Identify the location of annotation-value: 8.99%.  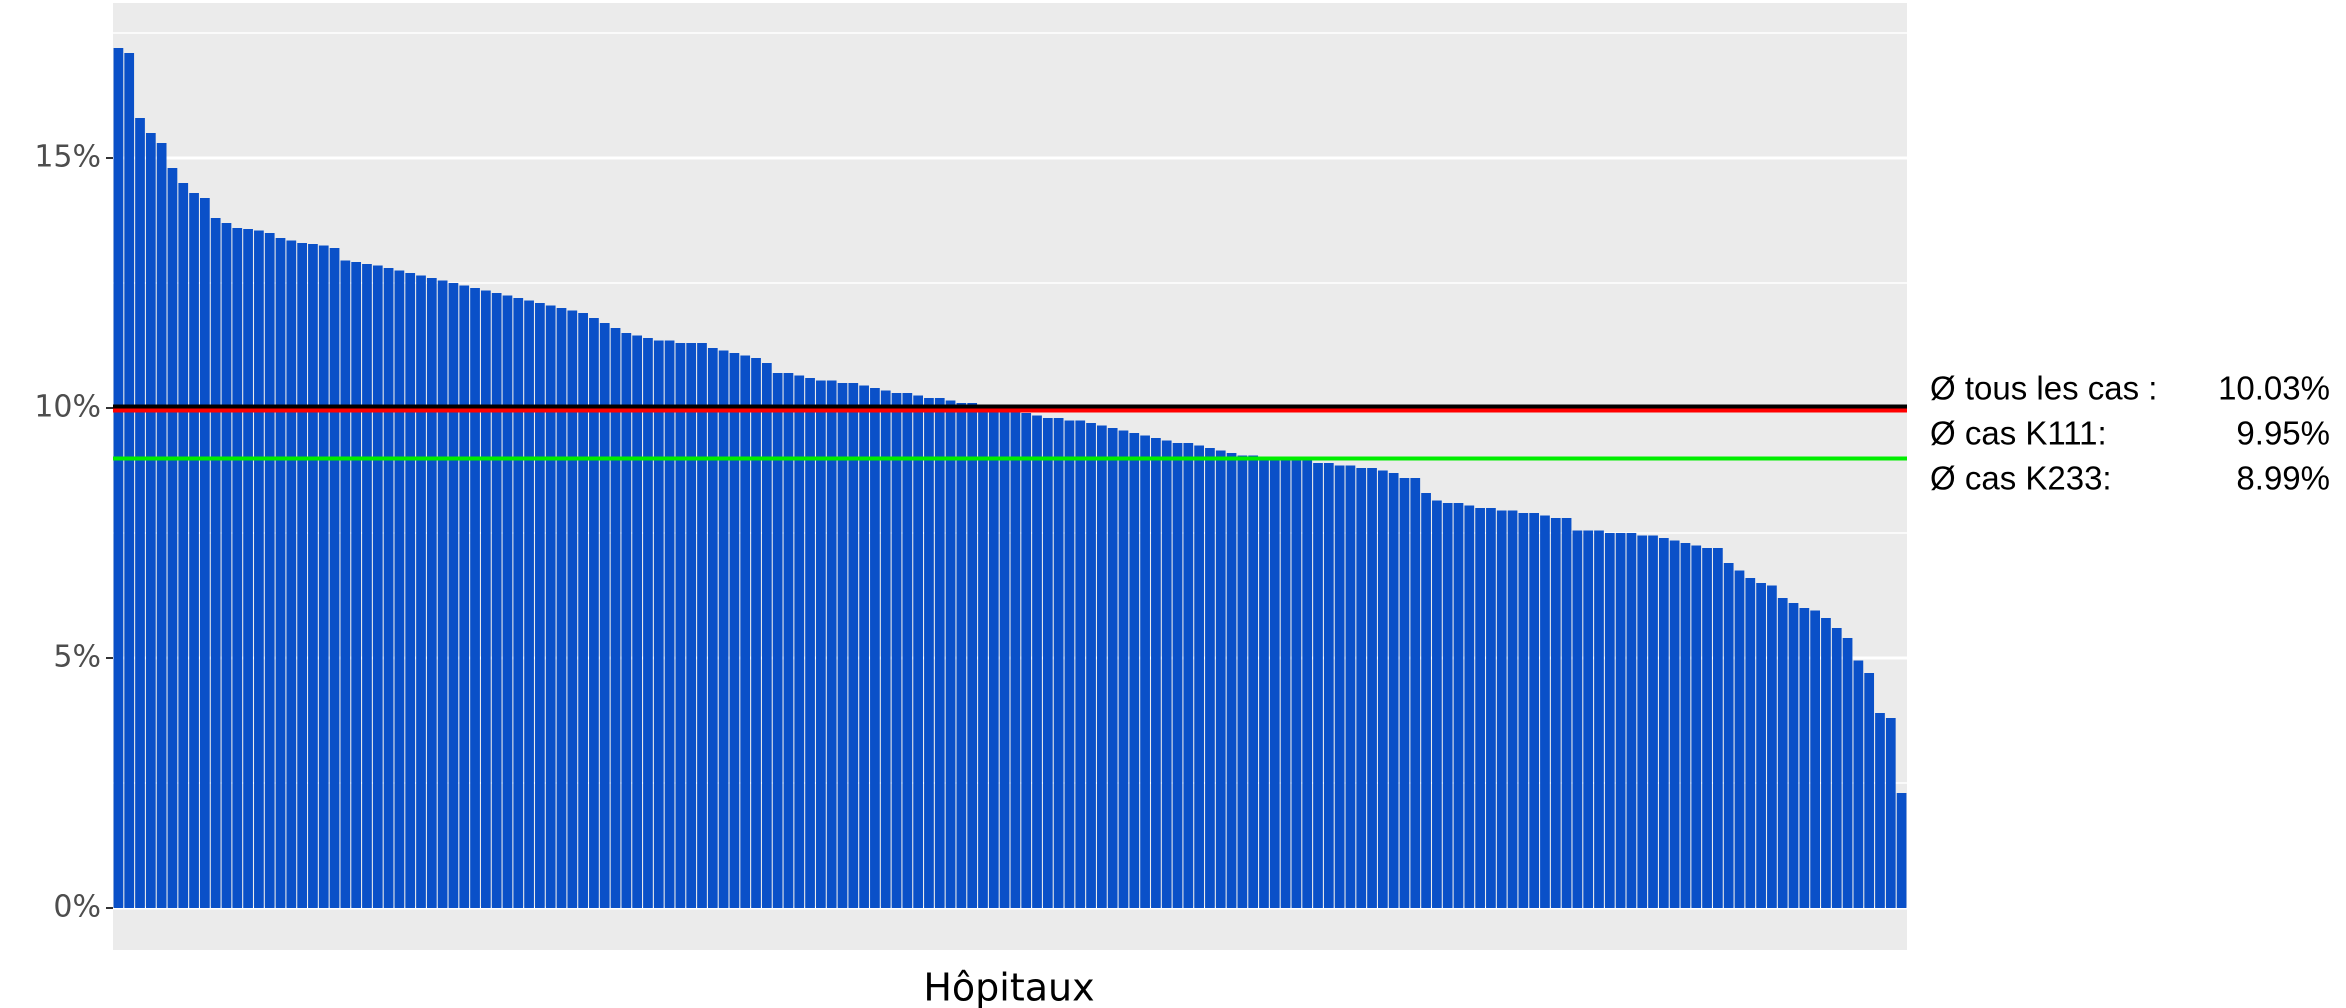
(2283, 478).